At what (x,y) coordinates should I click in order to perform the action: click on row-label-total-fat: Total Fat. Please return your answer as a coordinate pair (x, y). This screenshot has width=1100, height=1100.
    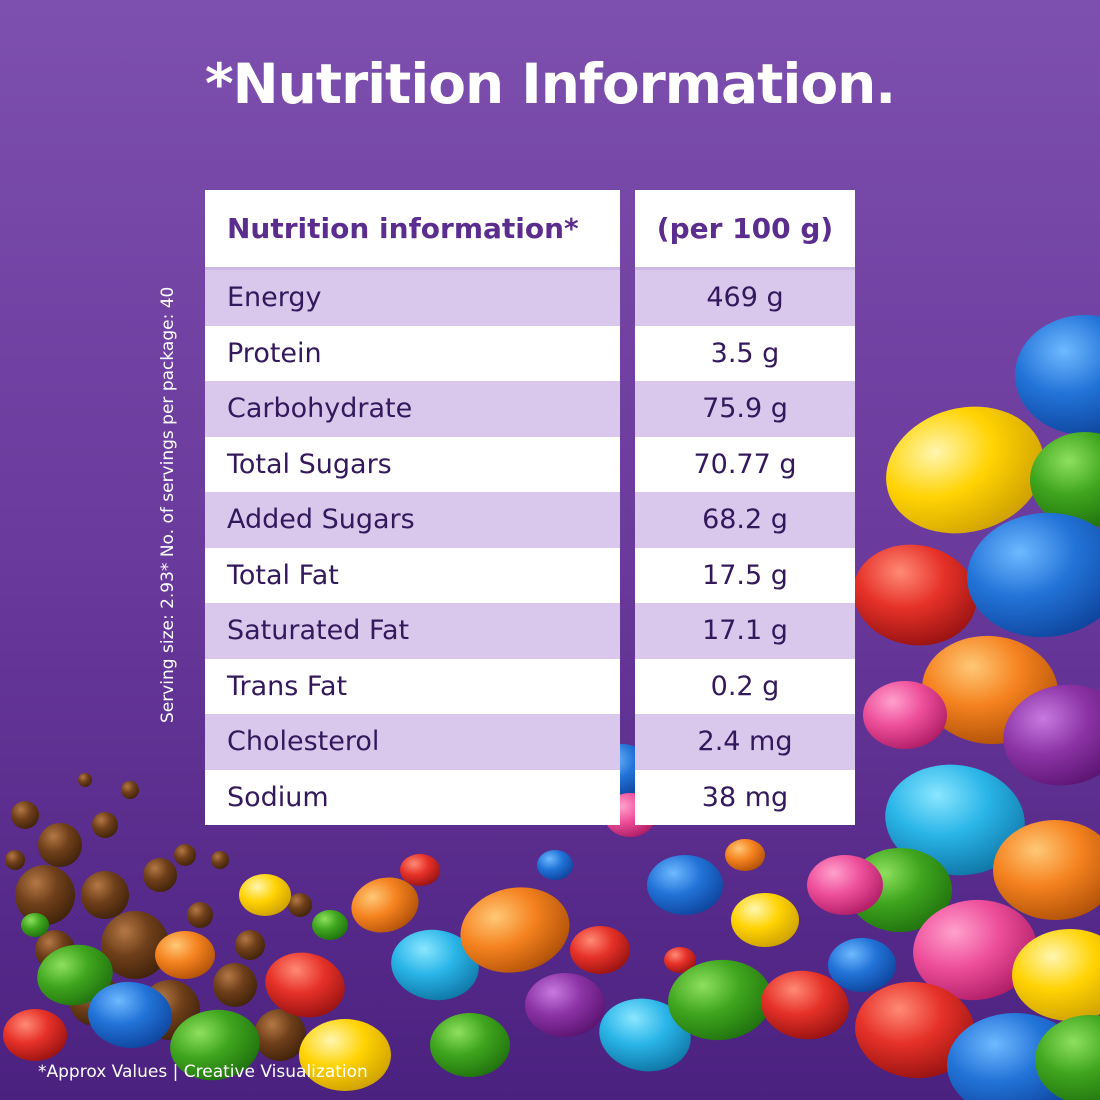
    Looking at the image, I should click on (412, 575).